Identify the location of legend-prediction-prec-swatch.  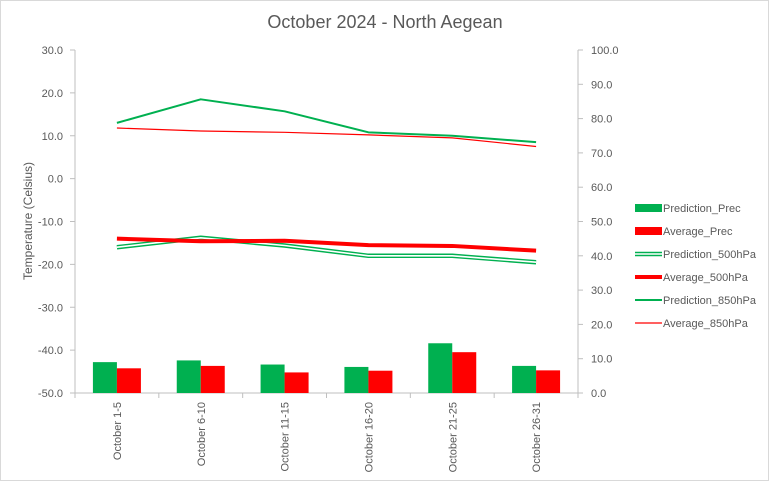
(648, 208).